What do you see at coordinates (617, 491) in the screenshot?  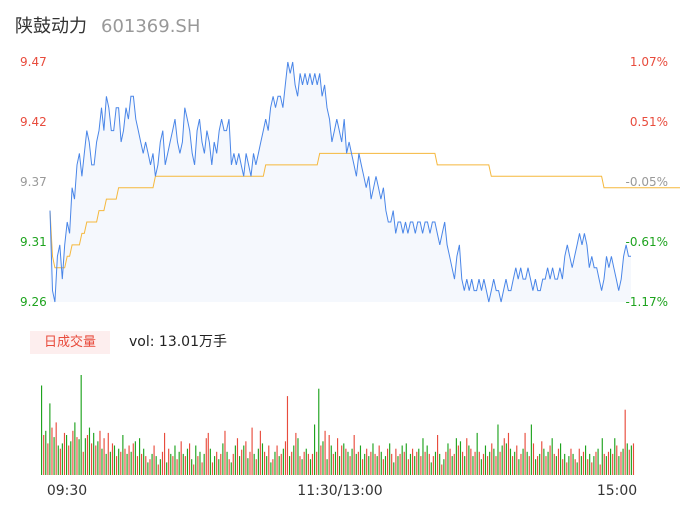 I see `time-axis-tick: 15:00` at bounding box center [617, 491].